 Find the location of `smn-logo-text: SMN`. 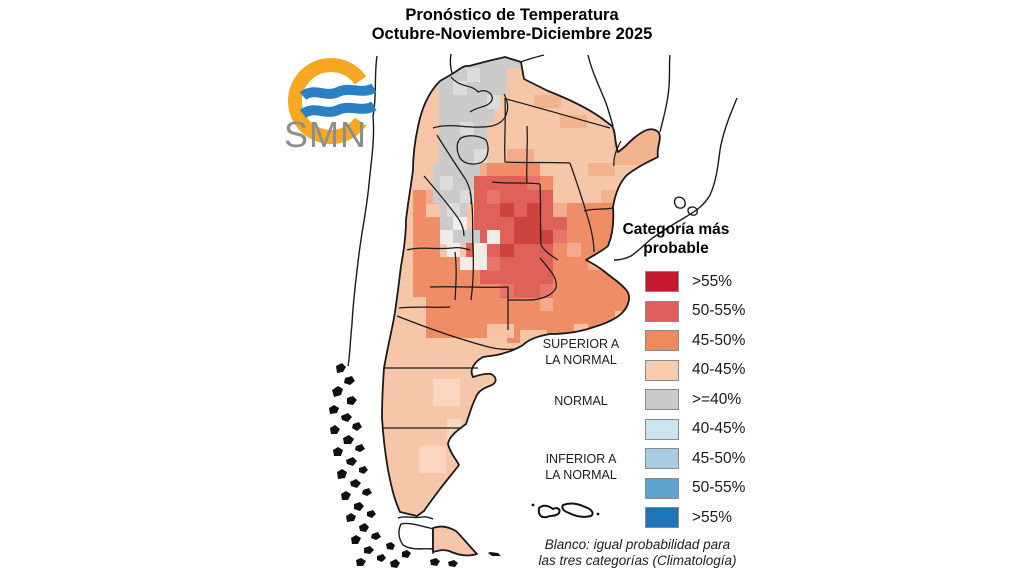

smn-logo-text: SMN is located at coordinates (325, 134).